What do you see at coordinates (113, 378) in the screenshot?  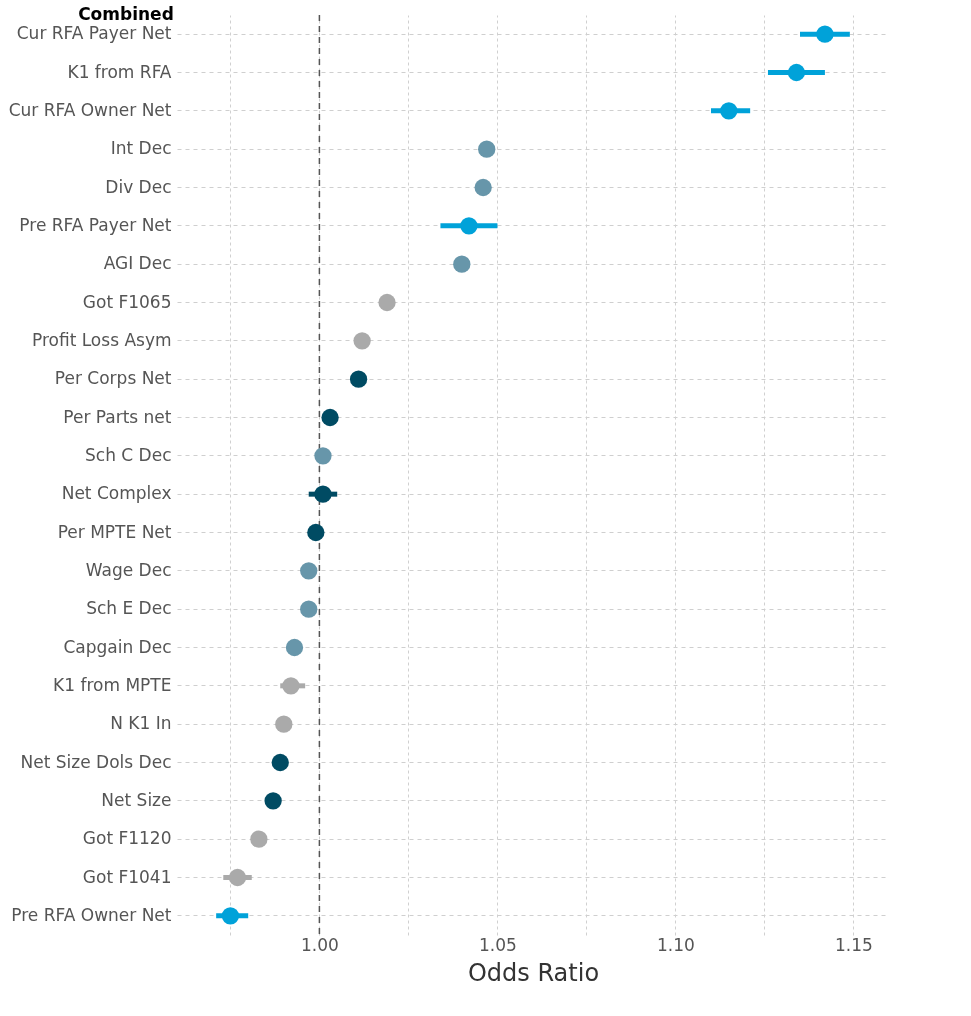 I see `y-tick-label: Per Corps Net` at bounding box center [113, 378].